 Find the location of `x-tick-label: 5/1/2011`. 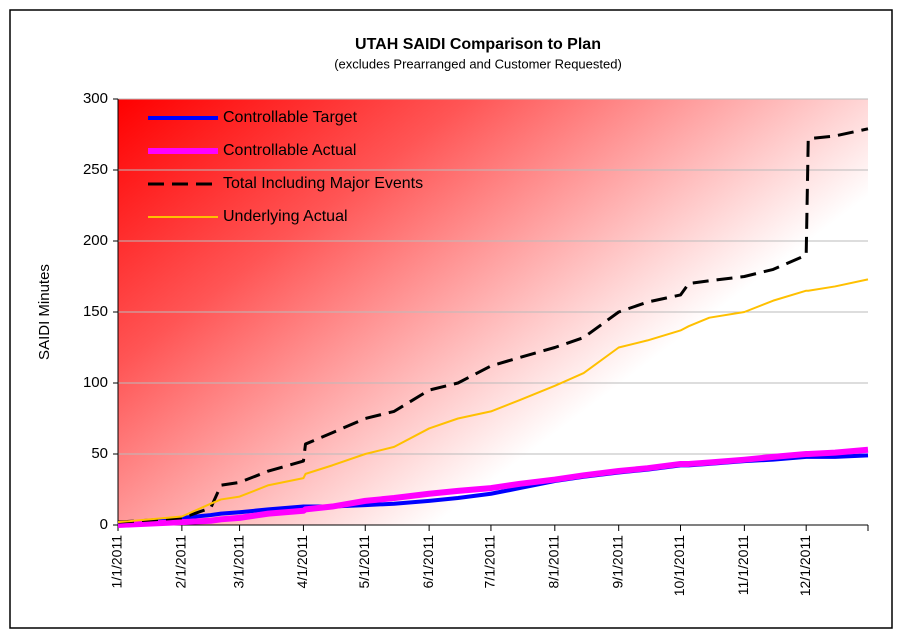

x-tick-label: 5/1/2011 is located at coordinates (364, 562).